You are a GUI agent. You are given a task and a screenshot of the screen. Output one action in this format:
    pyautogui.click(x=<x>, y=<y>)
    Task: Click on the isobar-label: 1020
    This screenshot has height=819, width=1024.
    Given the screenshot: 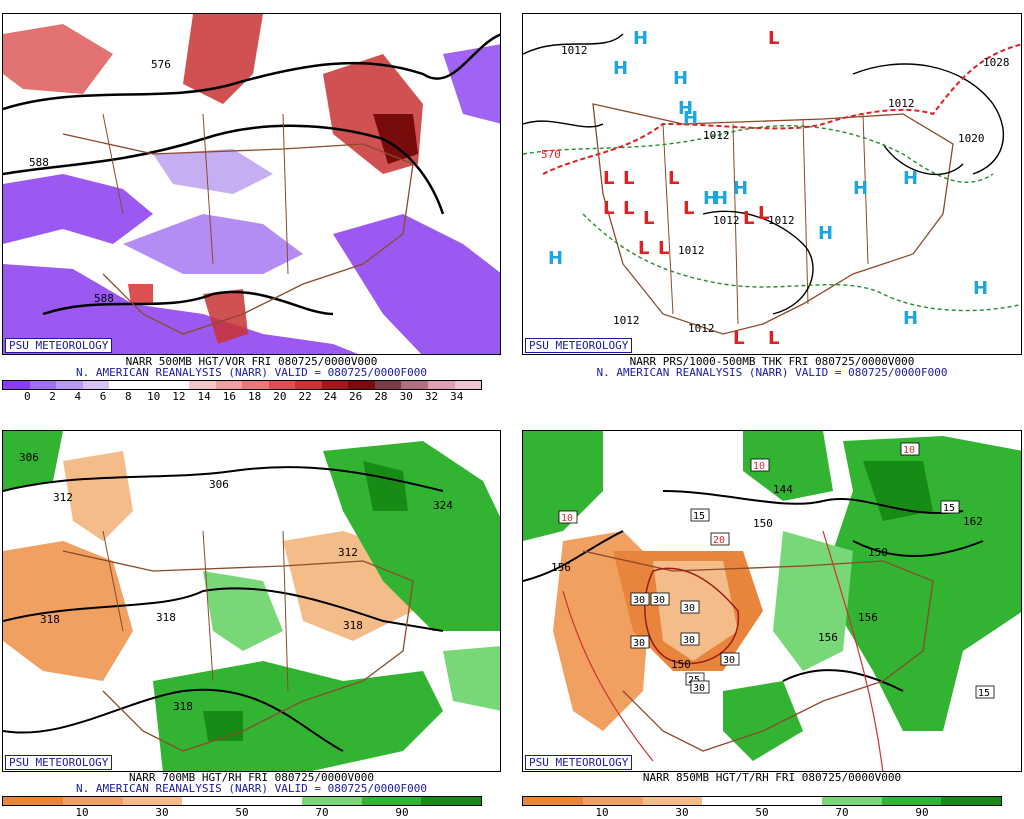 What is the action you would take?
    pyautogui.click(x=971, y=138)
    